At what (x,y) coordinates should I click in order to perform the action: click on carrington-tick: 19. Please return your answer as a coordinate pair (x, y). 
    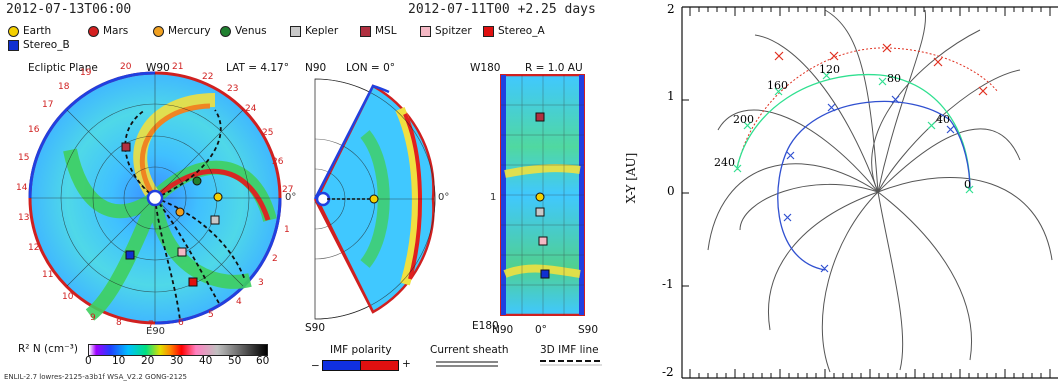
    Looking at the image, I should click on (86, 73).